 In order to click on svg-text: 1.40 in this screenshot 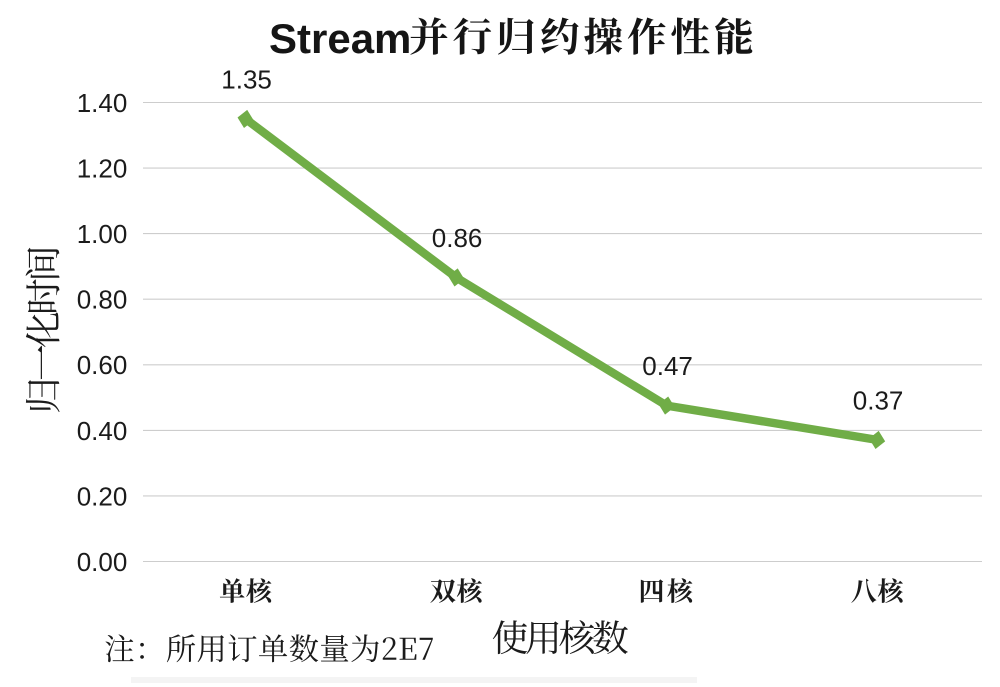, I will do `click(102, 103)`.